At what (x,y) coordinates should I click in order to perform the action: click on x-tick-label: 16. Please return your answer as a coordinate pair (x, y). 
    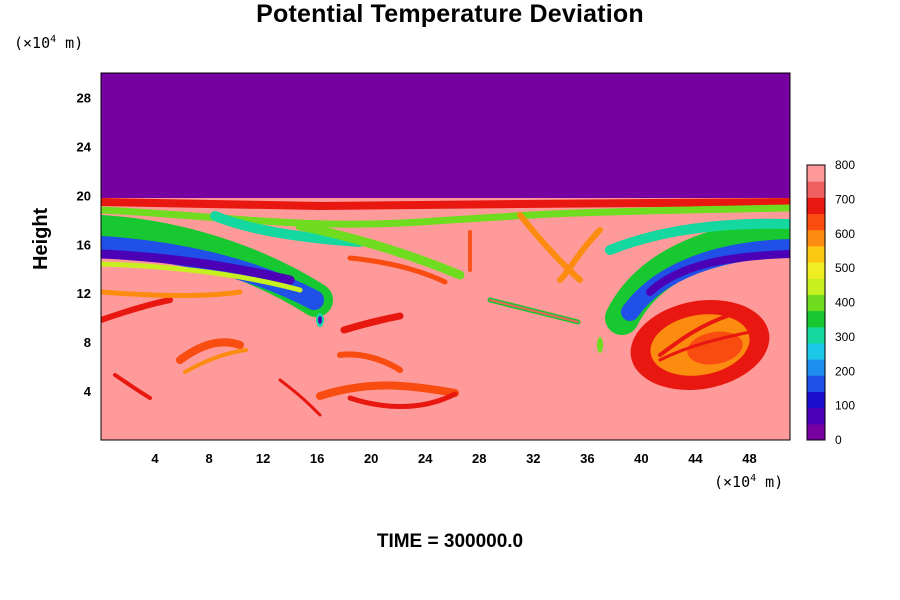
    Looking at the image, I should click on (317, 458).